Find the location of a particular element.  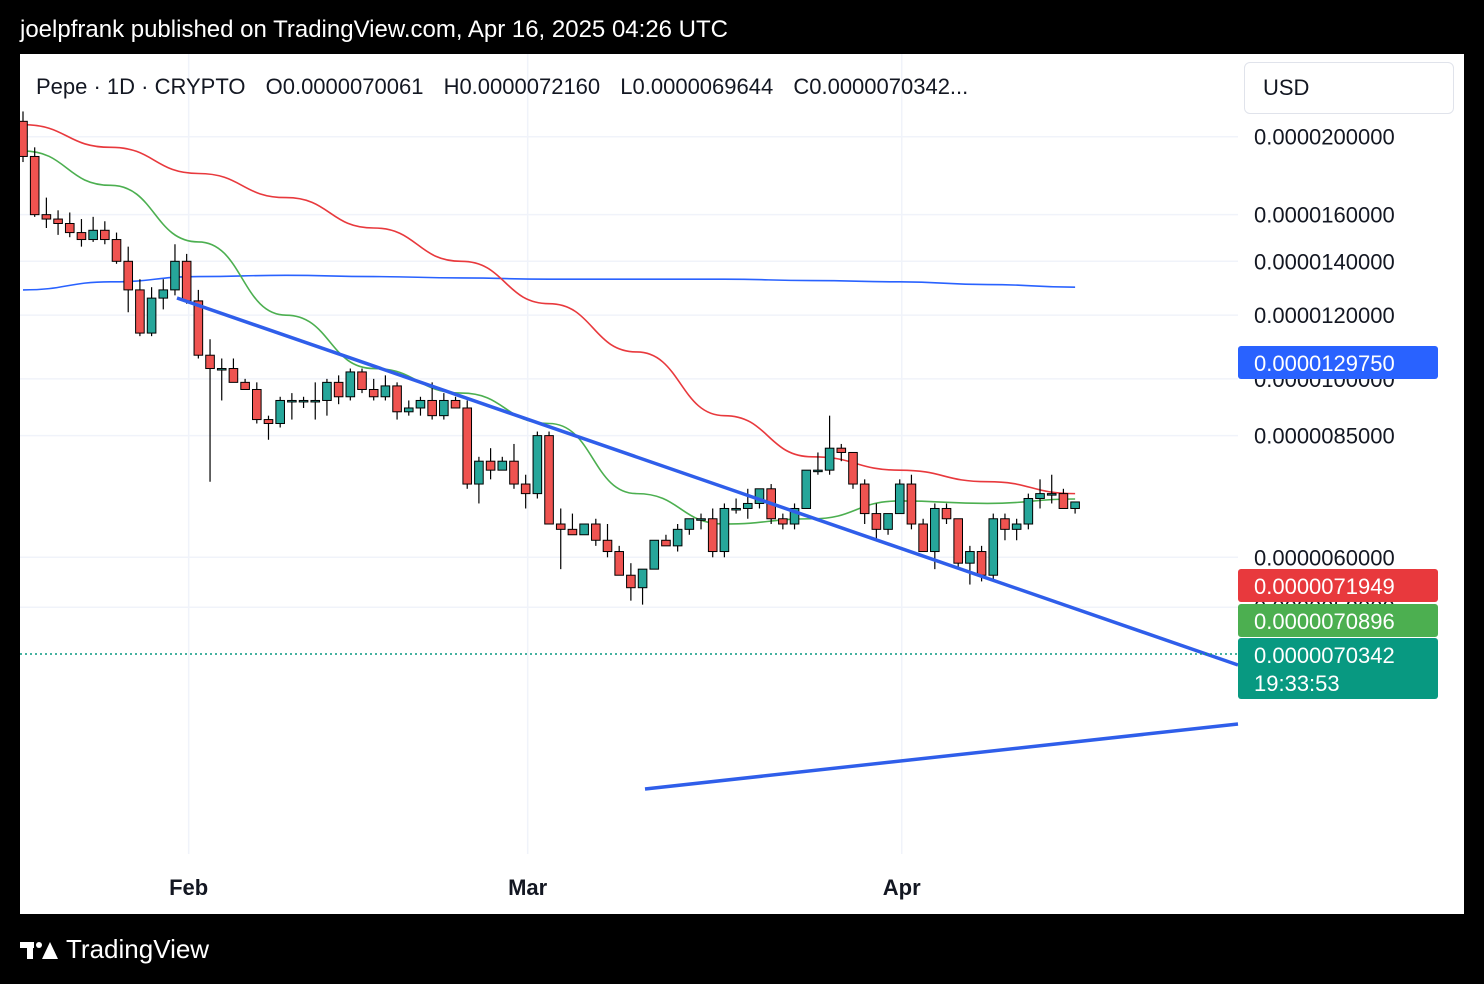

time-axis: Feb Mar Apr is located at coordinates (545, 887).